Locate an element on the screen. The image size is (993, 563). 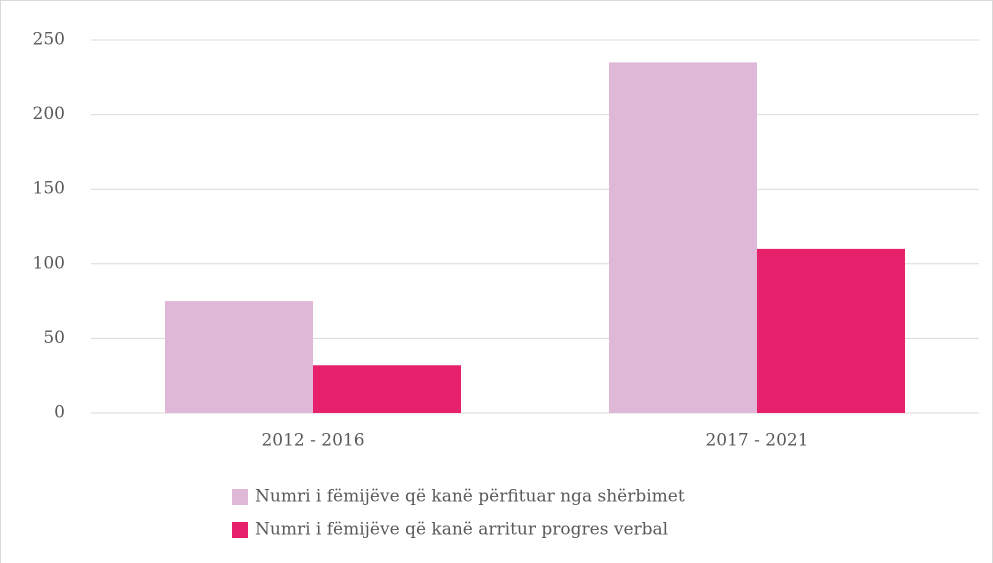
y-tick-label: 50 is located at coordinates (54, 338).